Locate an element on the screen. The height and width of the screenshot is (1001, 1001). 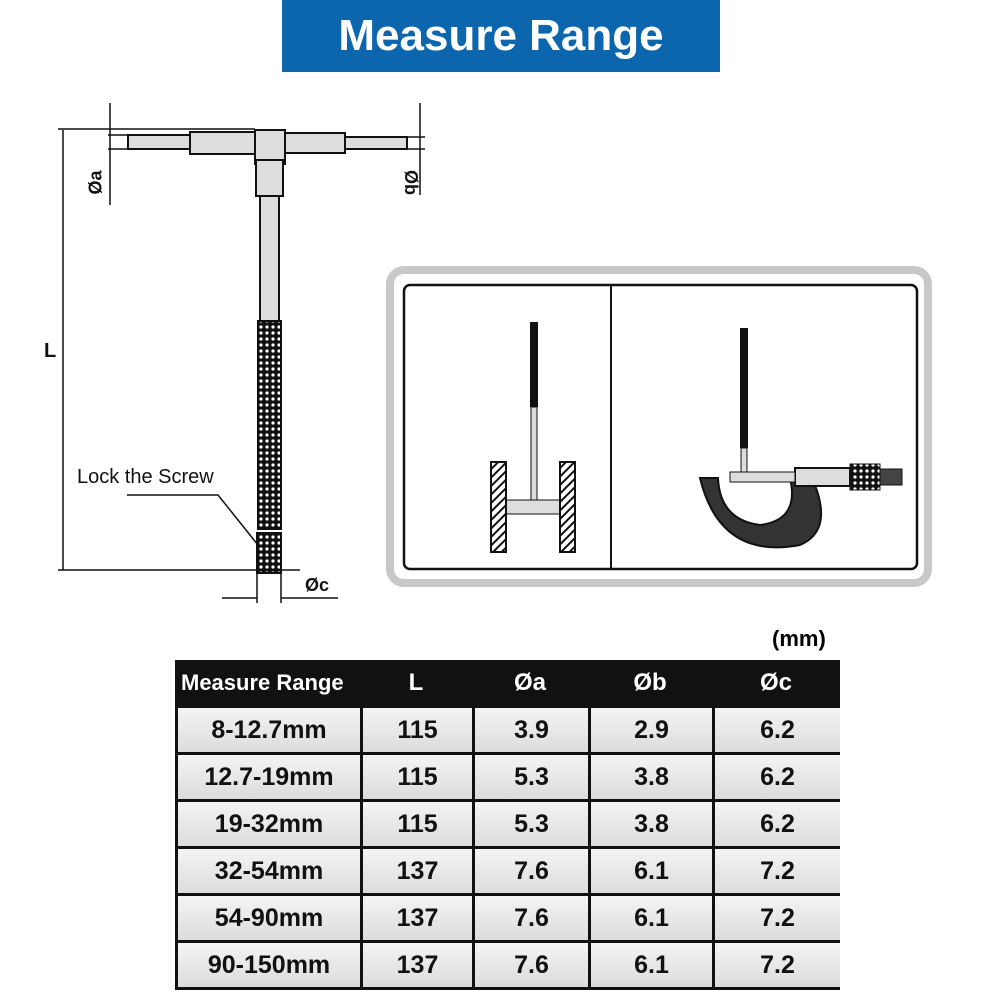
table-row: 12.7-19mm 115 5.3 3.8 6.2 is located at coordinates (507, 777).